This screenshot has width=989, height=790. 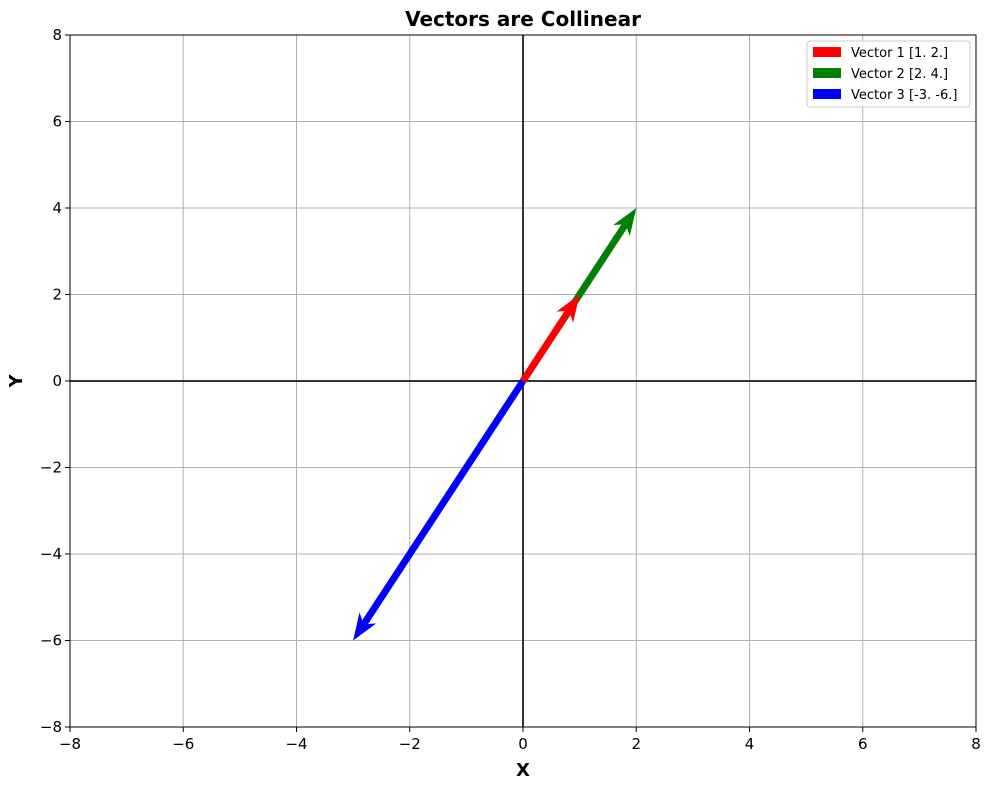 What do you see at coordinates (899, 74) in the screenshot?
I see `legend-label-2: Vector 2 [2. 4.]` at bounding box center [899, 74].